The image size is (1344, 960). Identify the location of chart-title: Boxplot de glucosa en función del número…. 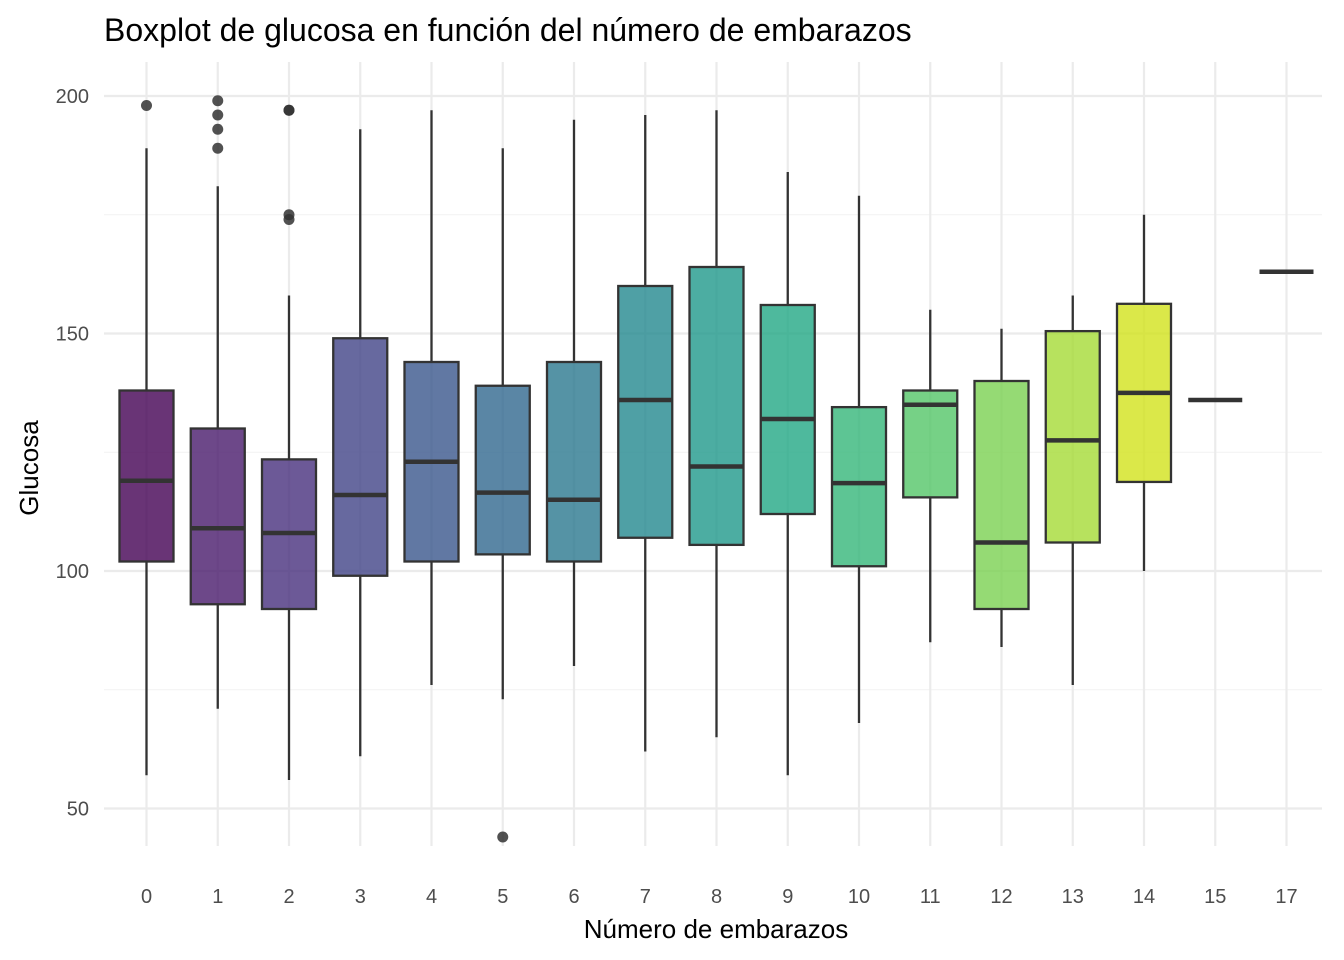
(508, 30).